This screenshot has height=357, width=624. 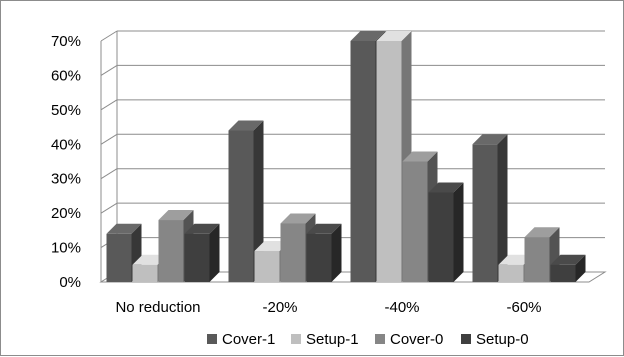 I want to click on y-tick-label: 50%, so click(x=66, y=110).